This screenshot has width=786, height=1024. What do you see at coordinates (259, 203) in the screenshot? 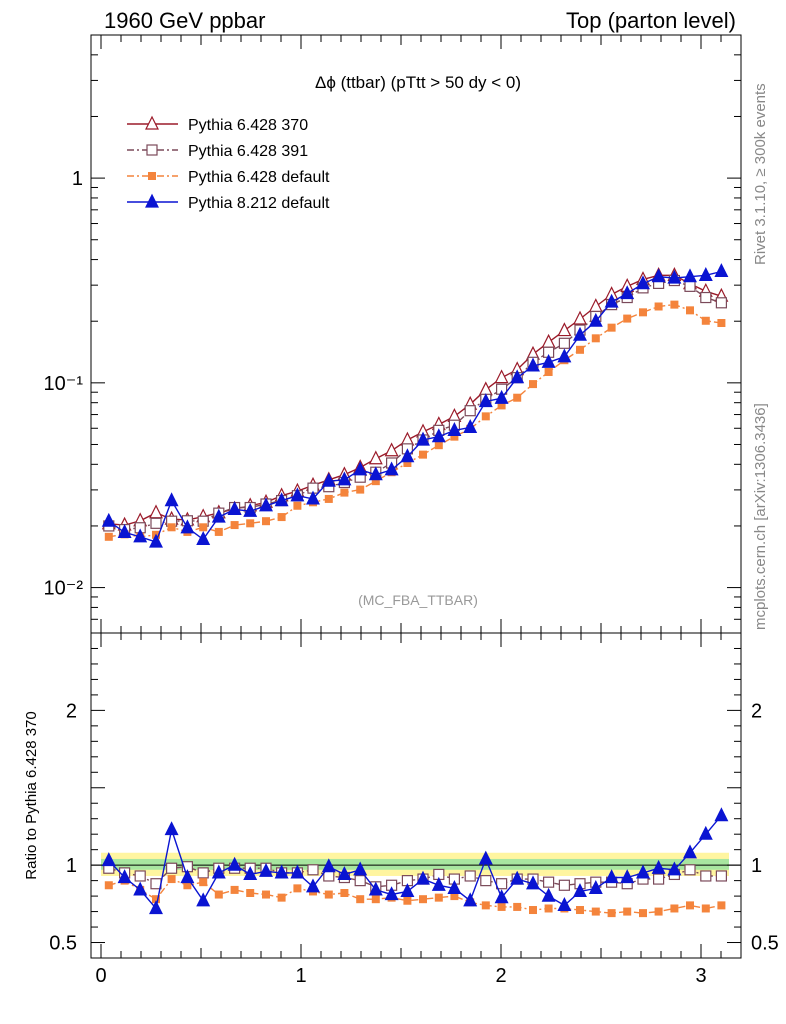
I see `legend-label: Pythia 8.212 default` at bounding box center [259, 203].